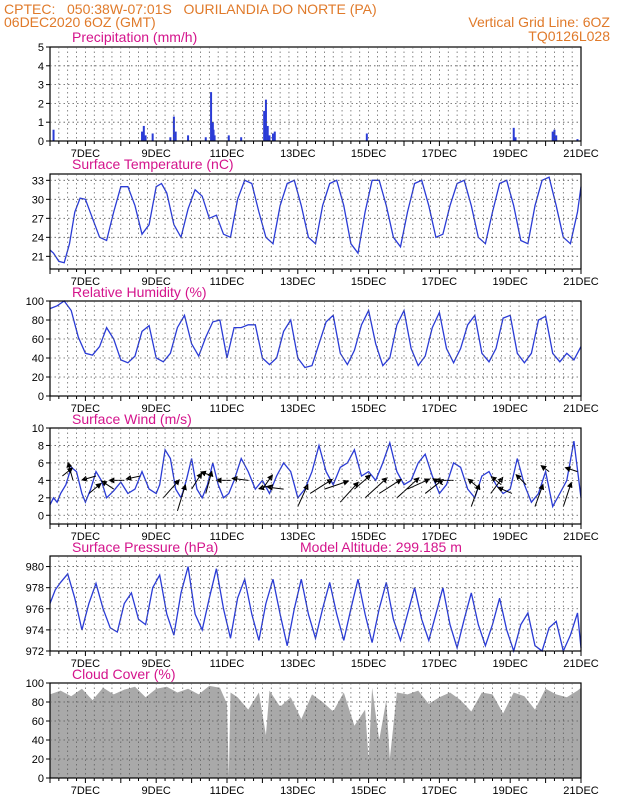  Describe the element at coordinates (298, 537) in the screenshot. I see `wind-xtick-label: 13DEC` at that location.